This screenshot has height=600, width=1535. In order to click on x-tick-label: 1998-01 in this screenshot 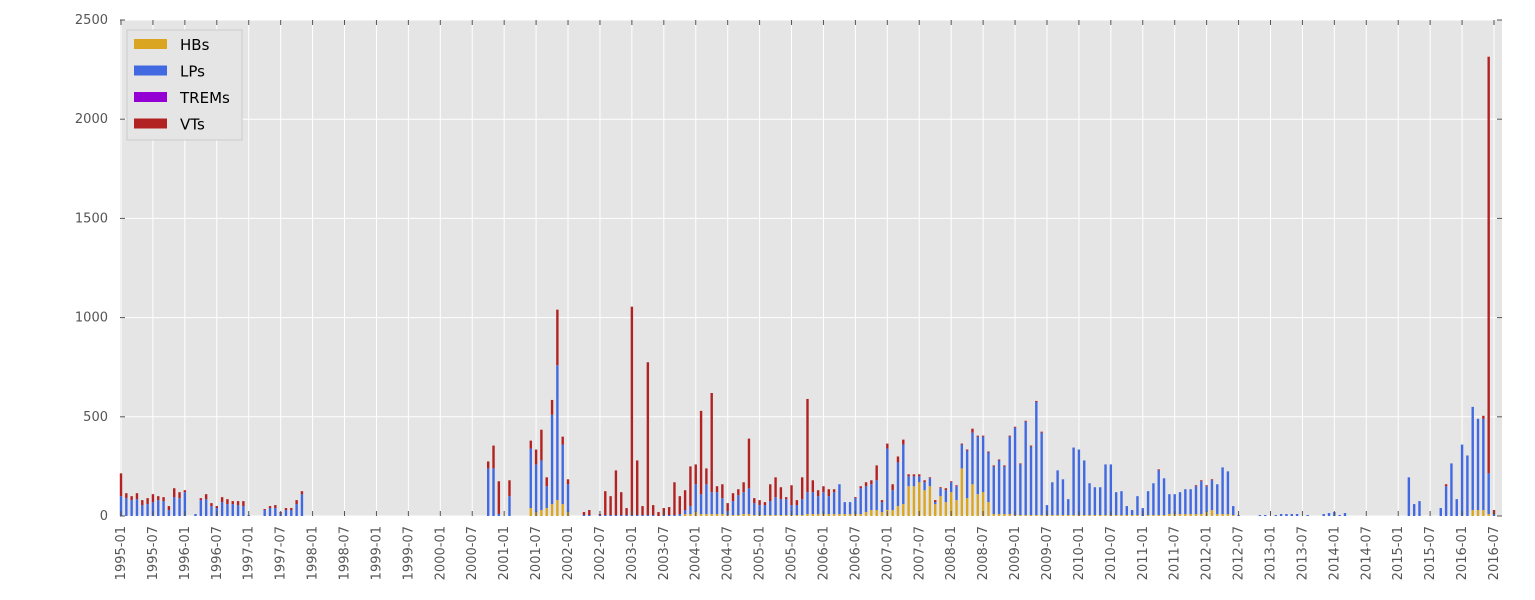, I will do `click(313, 553)`.